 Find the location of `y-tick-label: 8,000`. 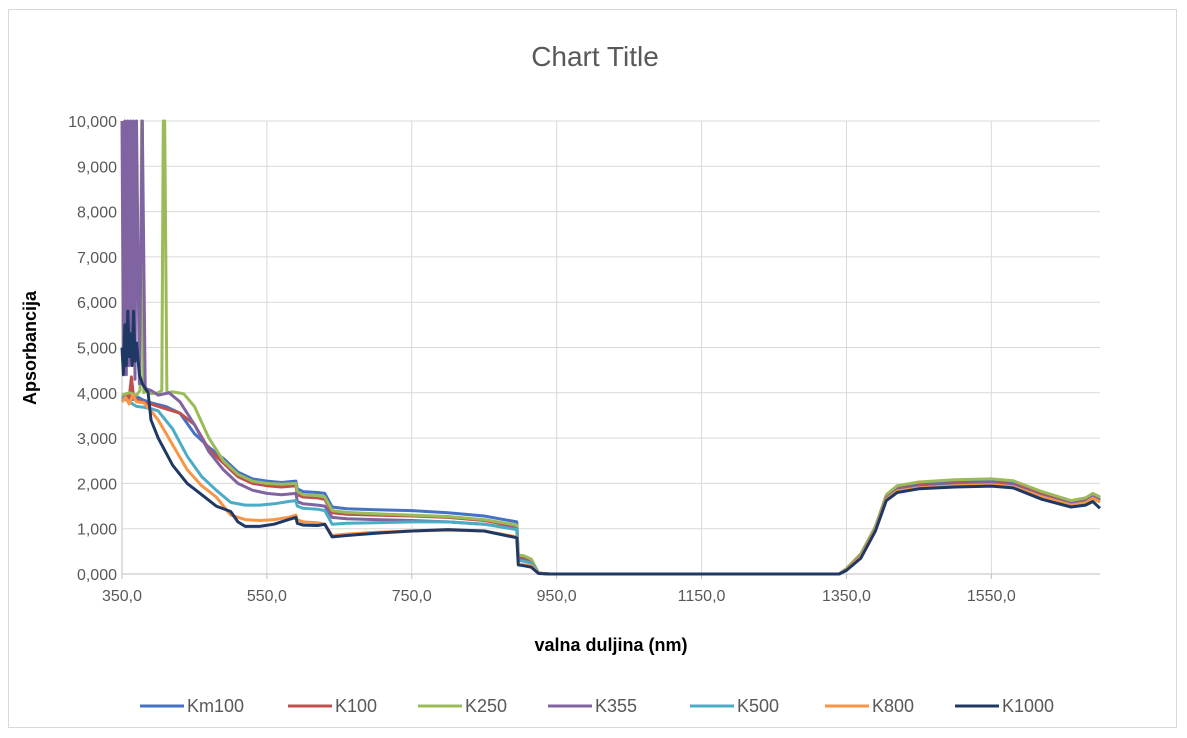

y-tick-label: 8,000 is located at coordinates (97, 213).